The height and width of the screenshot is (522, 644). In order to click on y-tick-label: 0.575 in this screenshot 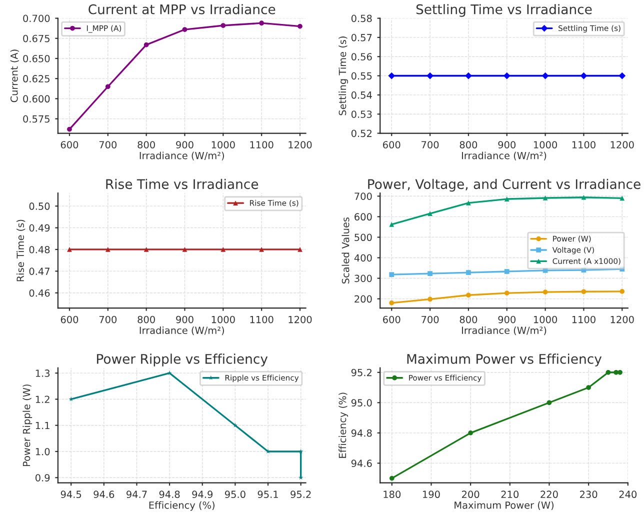, I will do `click(36, 119)`.